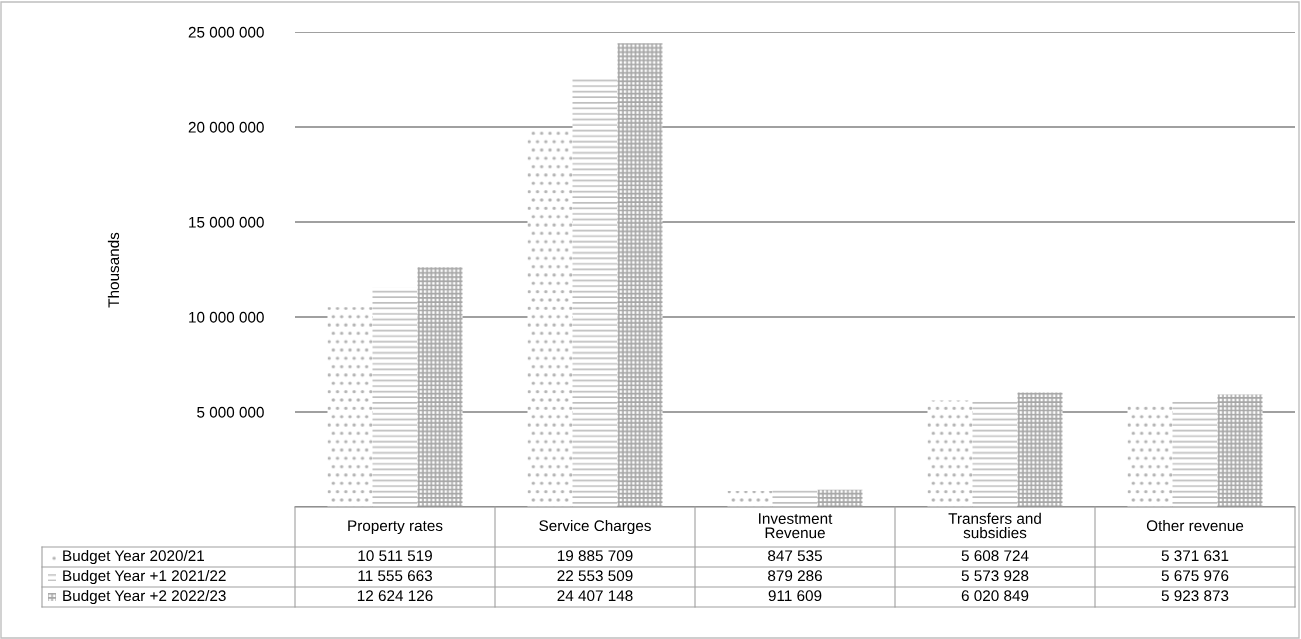 This screenshot has height=639, width=1301. Describe the element at coordinates (1195, 556) in the screenshot. I see `data-label: 5 371 631` at that location.